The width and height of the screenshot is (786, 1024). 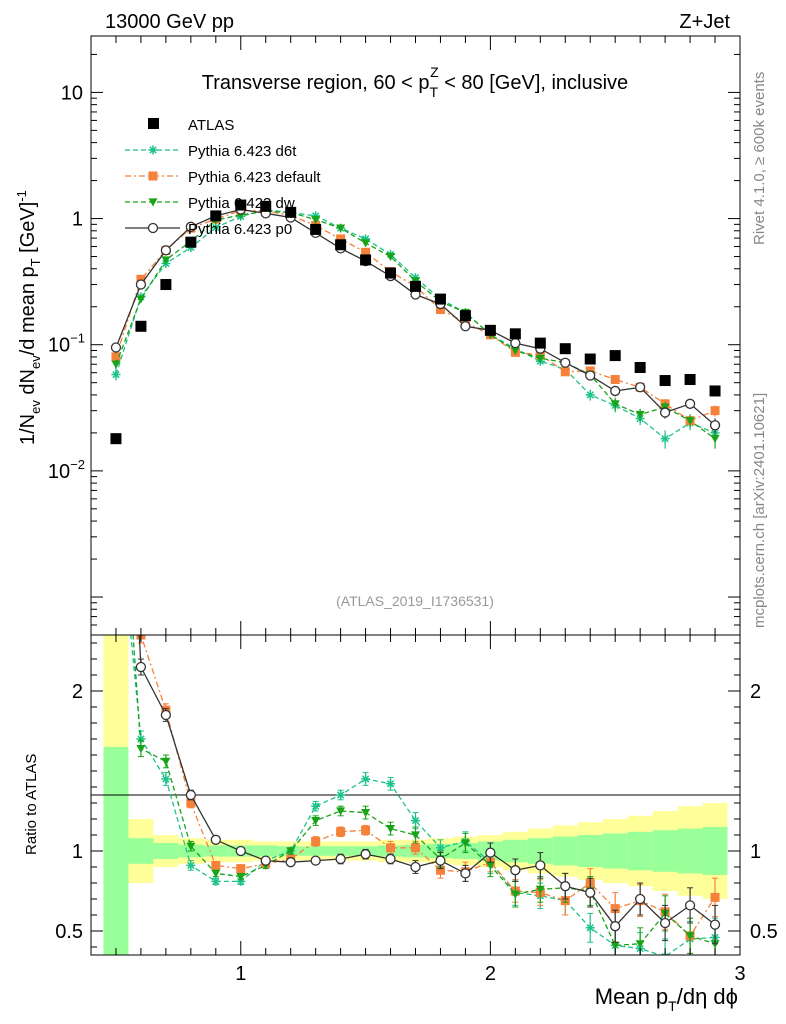 I want to click on main-y-tick-label: 1, so click(x=77, y=220).